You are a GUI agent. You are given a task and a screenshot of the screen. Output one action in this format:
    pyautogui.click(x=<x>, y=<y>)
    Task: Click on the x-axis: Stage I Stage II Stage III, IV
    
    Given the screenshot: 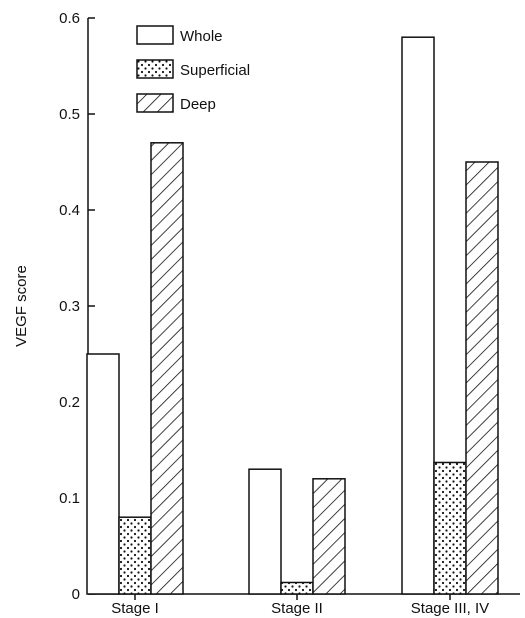 What is the action you would take?
    pyautogui.click(x=304, y=605)
    